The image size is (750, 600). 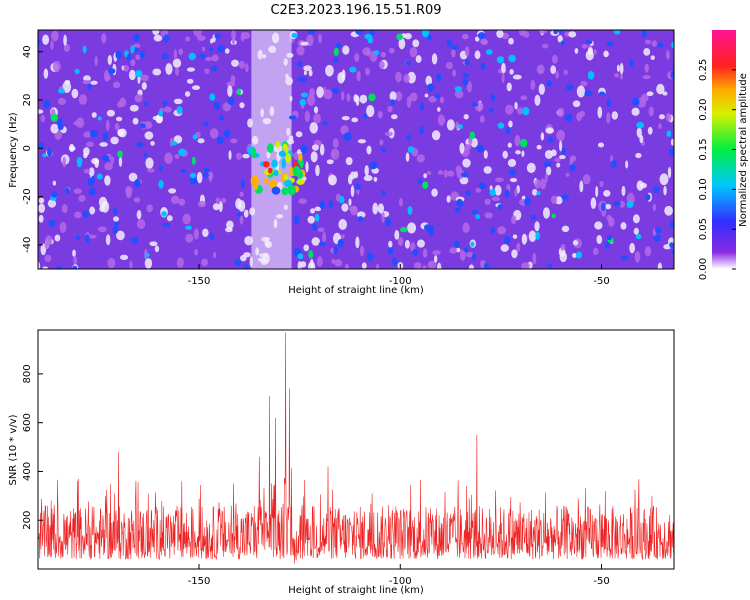 What do you see at coordinates (27, 373) in the screenshot?
I see `snr-y-tick-label: 800` at bounding box center [27, 373].